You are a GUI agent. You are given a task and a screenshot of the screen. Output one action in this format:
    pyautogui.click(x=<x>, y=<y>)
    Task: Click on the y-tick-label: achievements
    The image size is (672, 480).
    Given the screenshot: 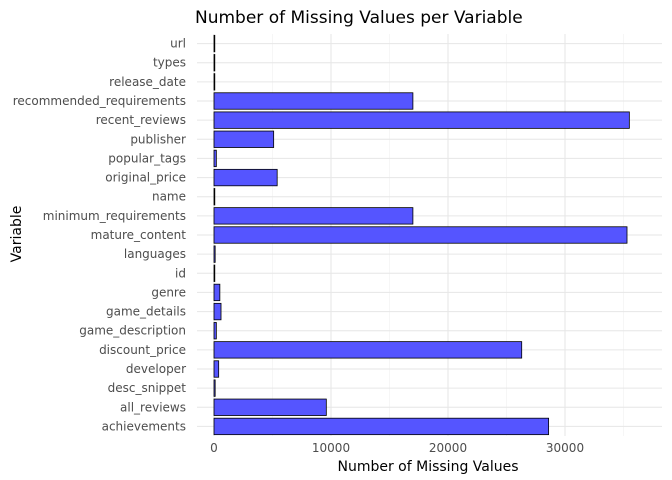 What is the action you would take?
    pyautogui.click(x=144, y=426)
    